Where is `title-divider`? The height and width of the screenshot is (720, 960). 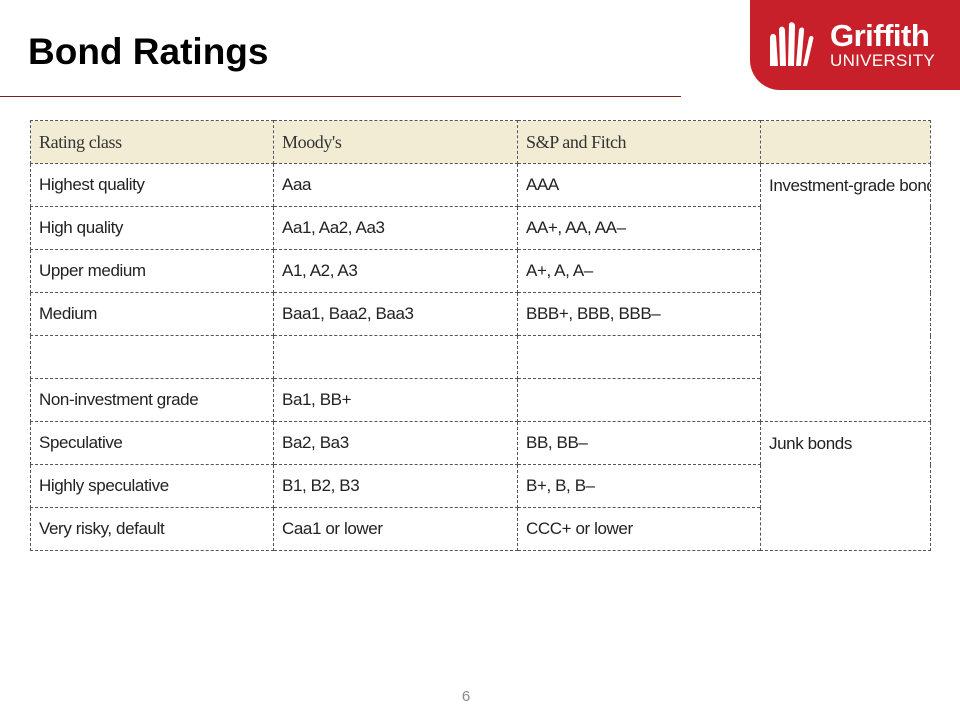 title-divider is located at coordinates (340, 96).